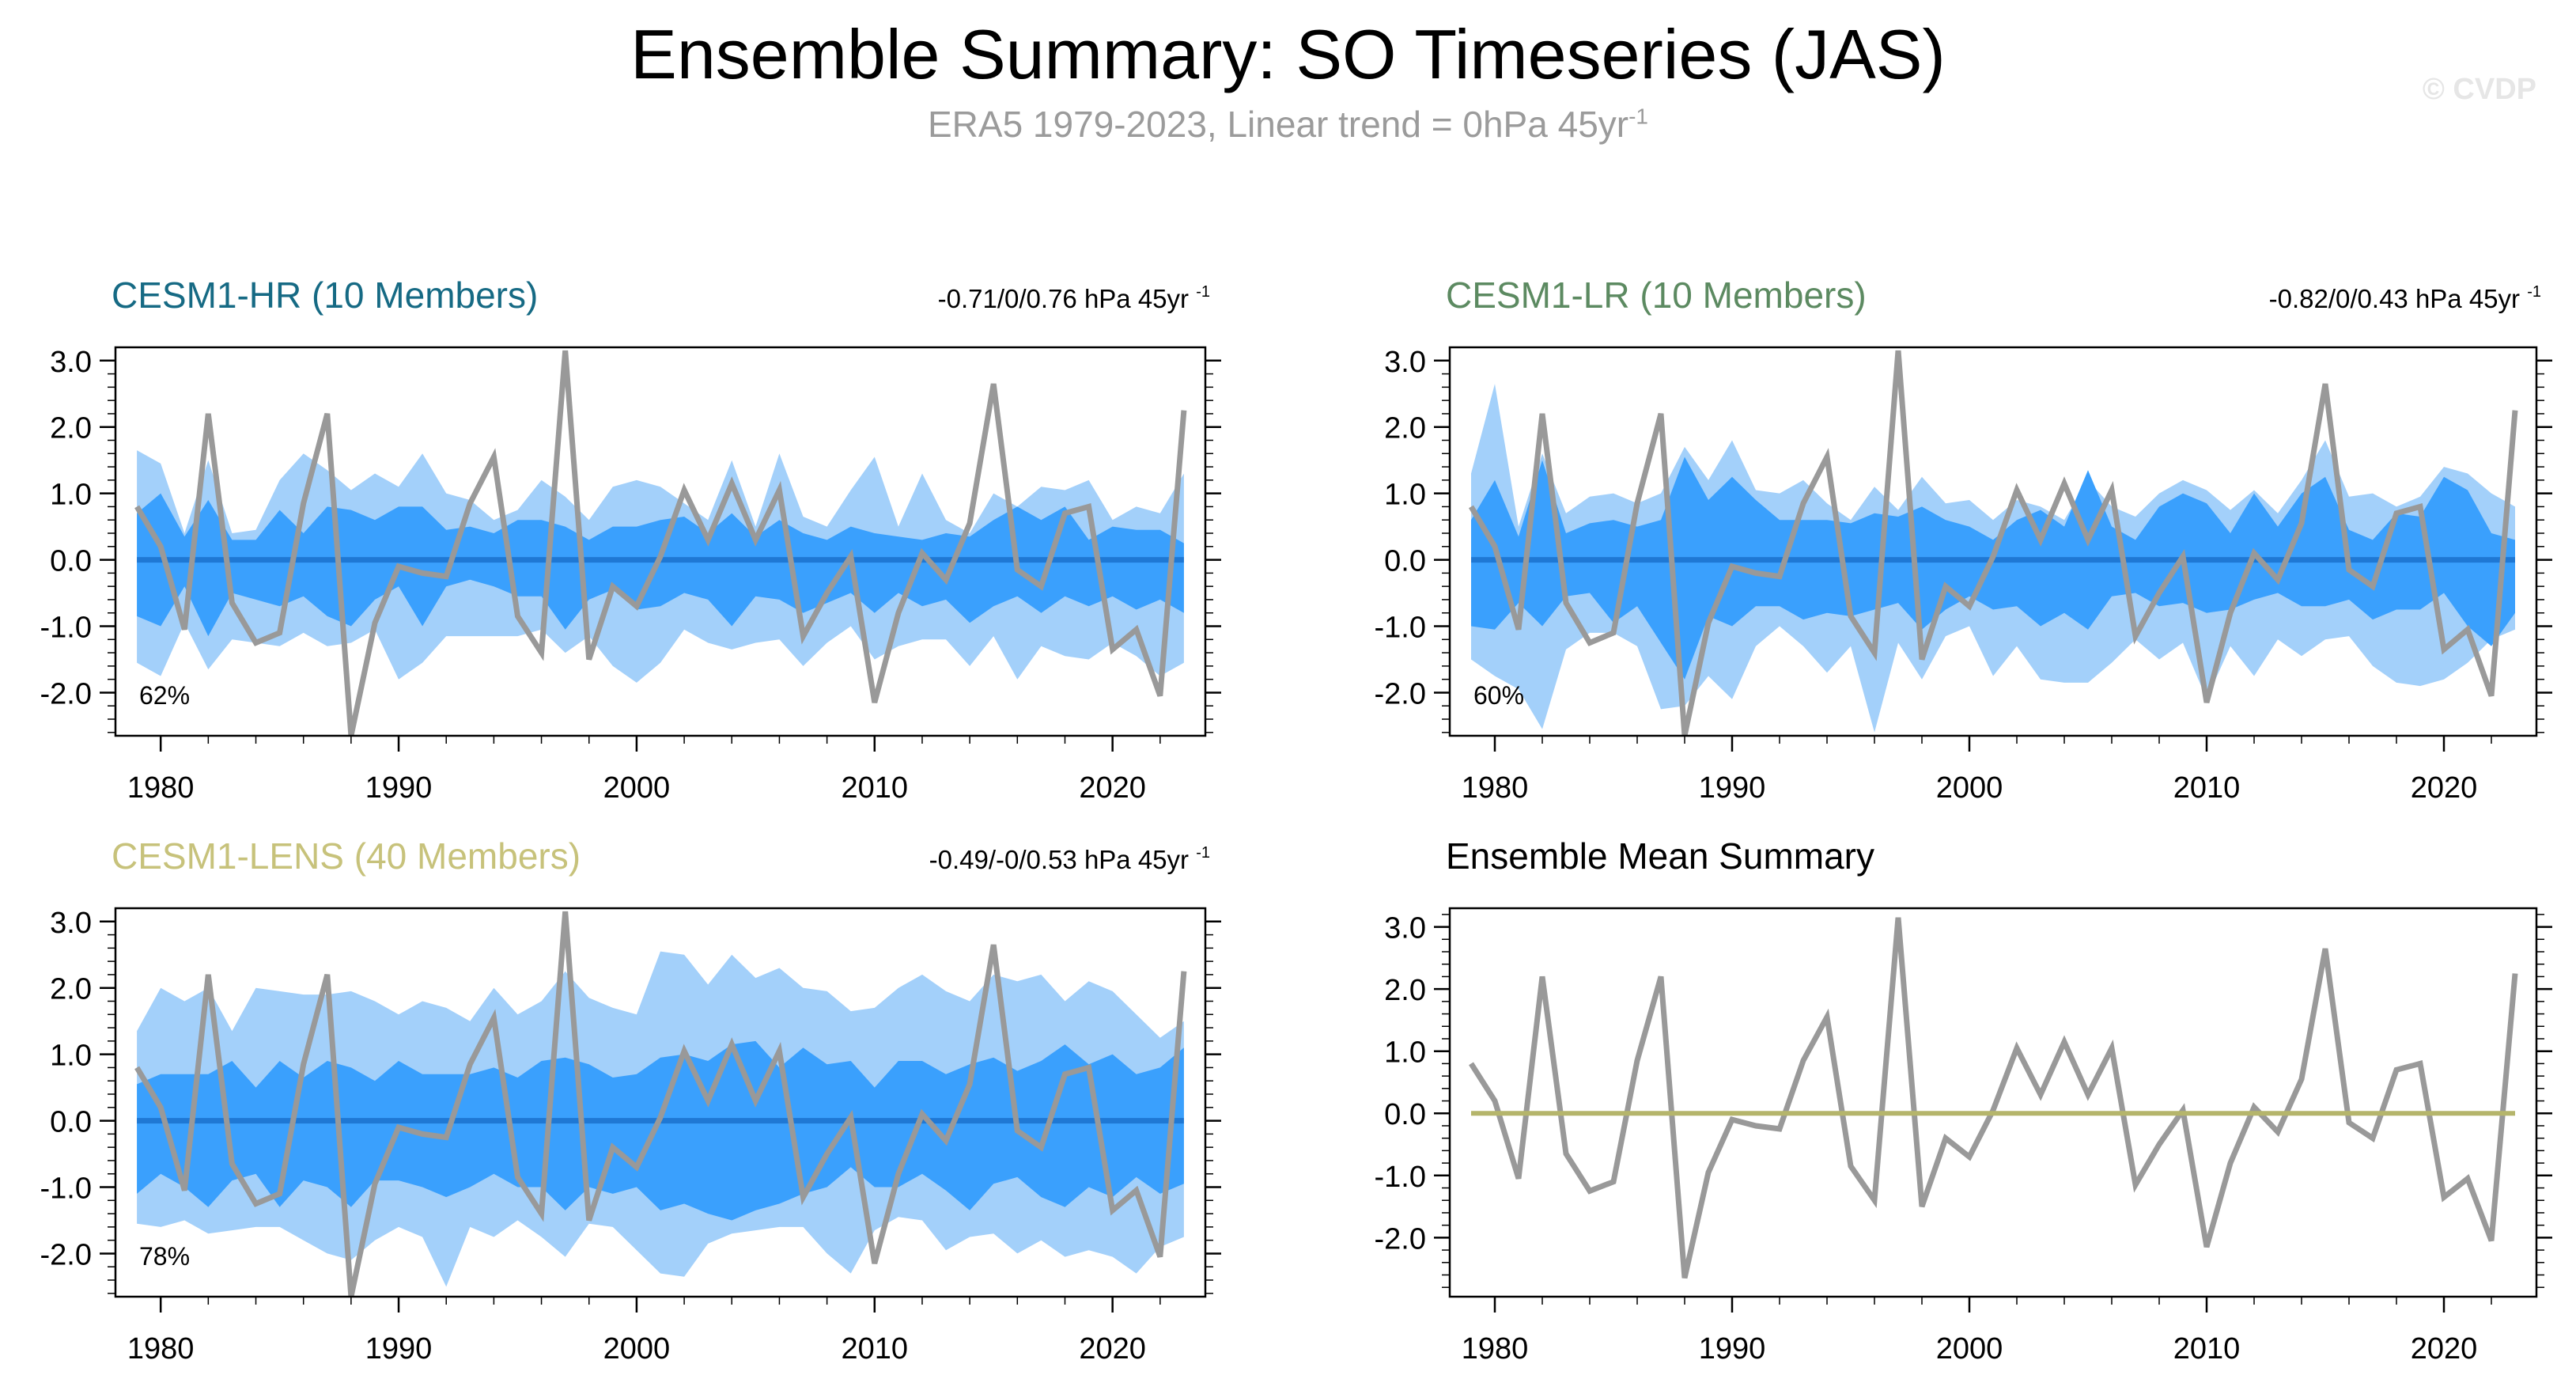  What do you see at coordinates (1499, 695) in the screenshot?
I see `percent-label: 60%` at bounding box center [1499, 695].